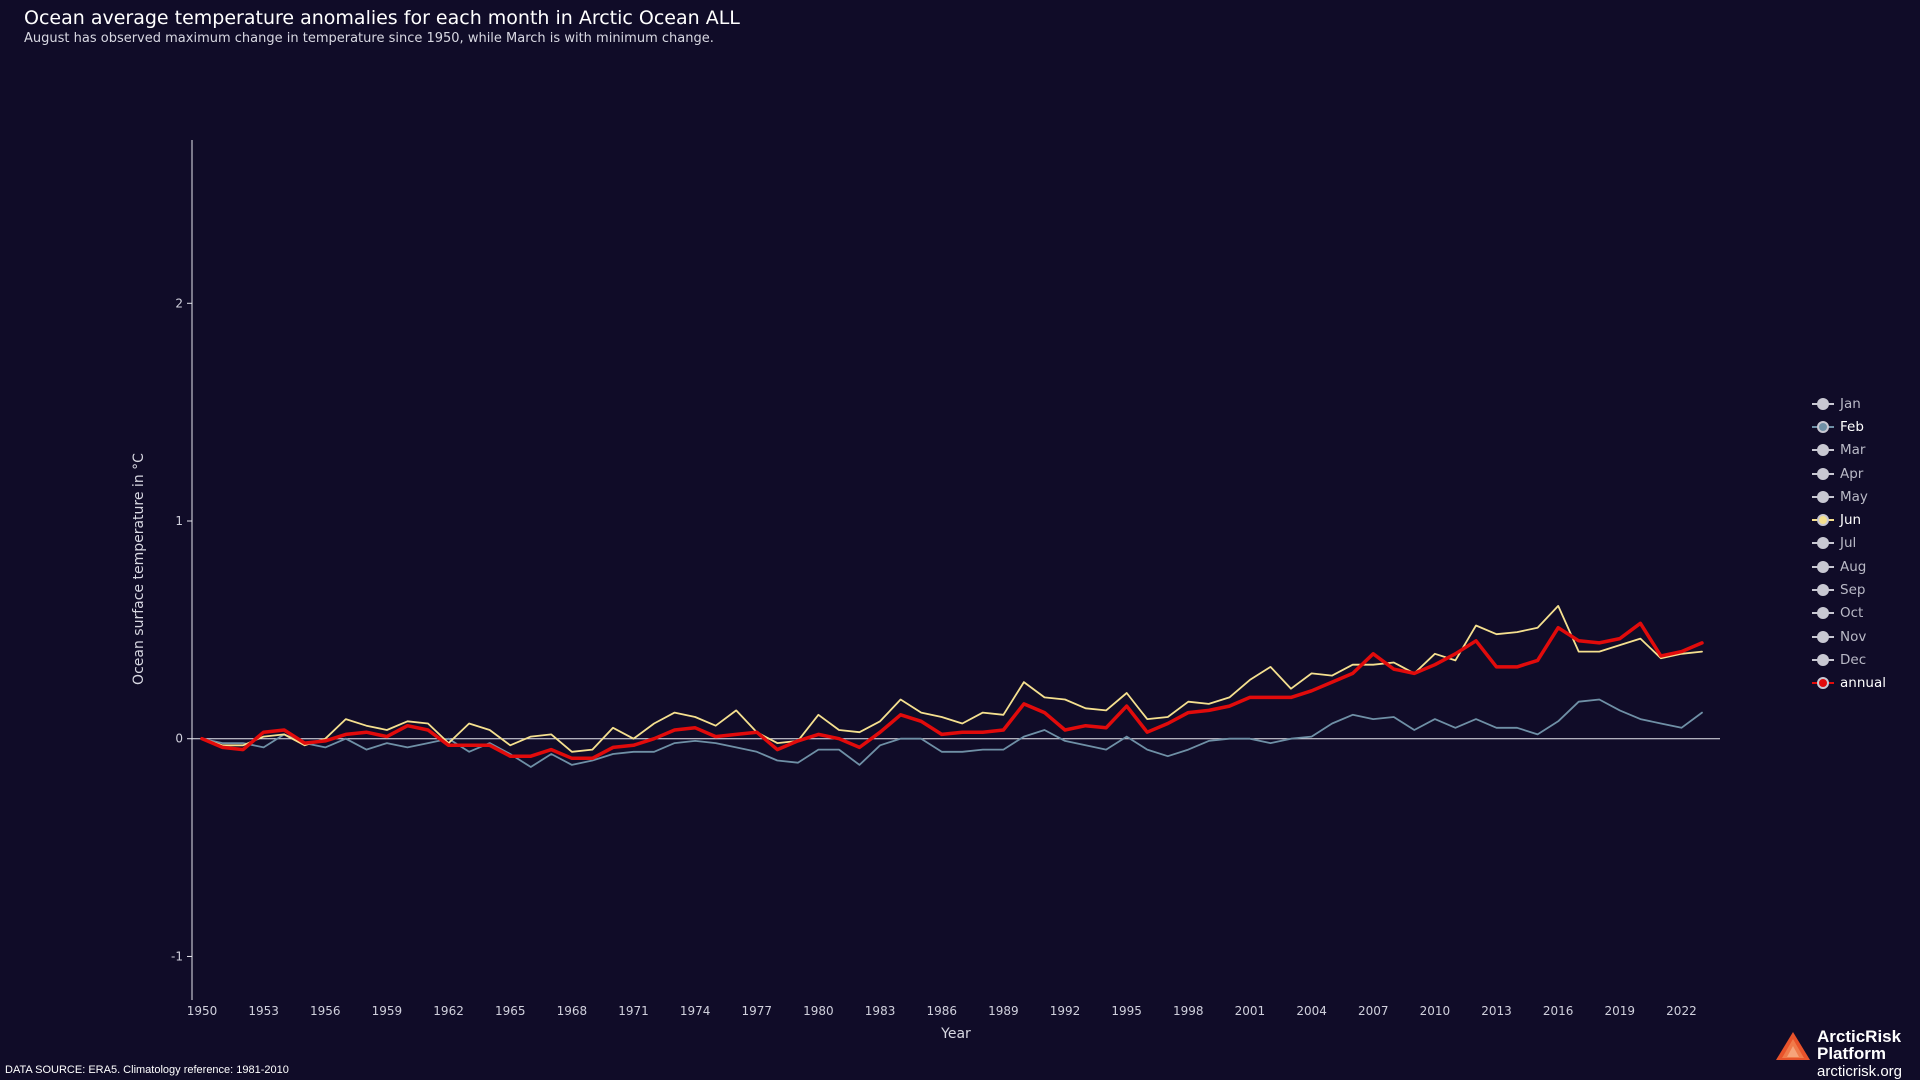  I want to click on series-line-jun, so click(952, 679).